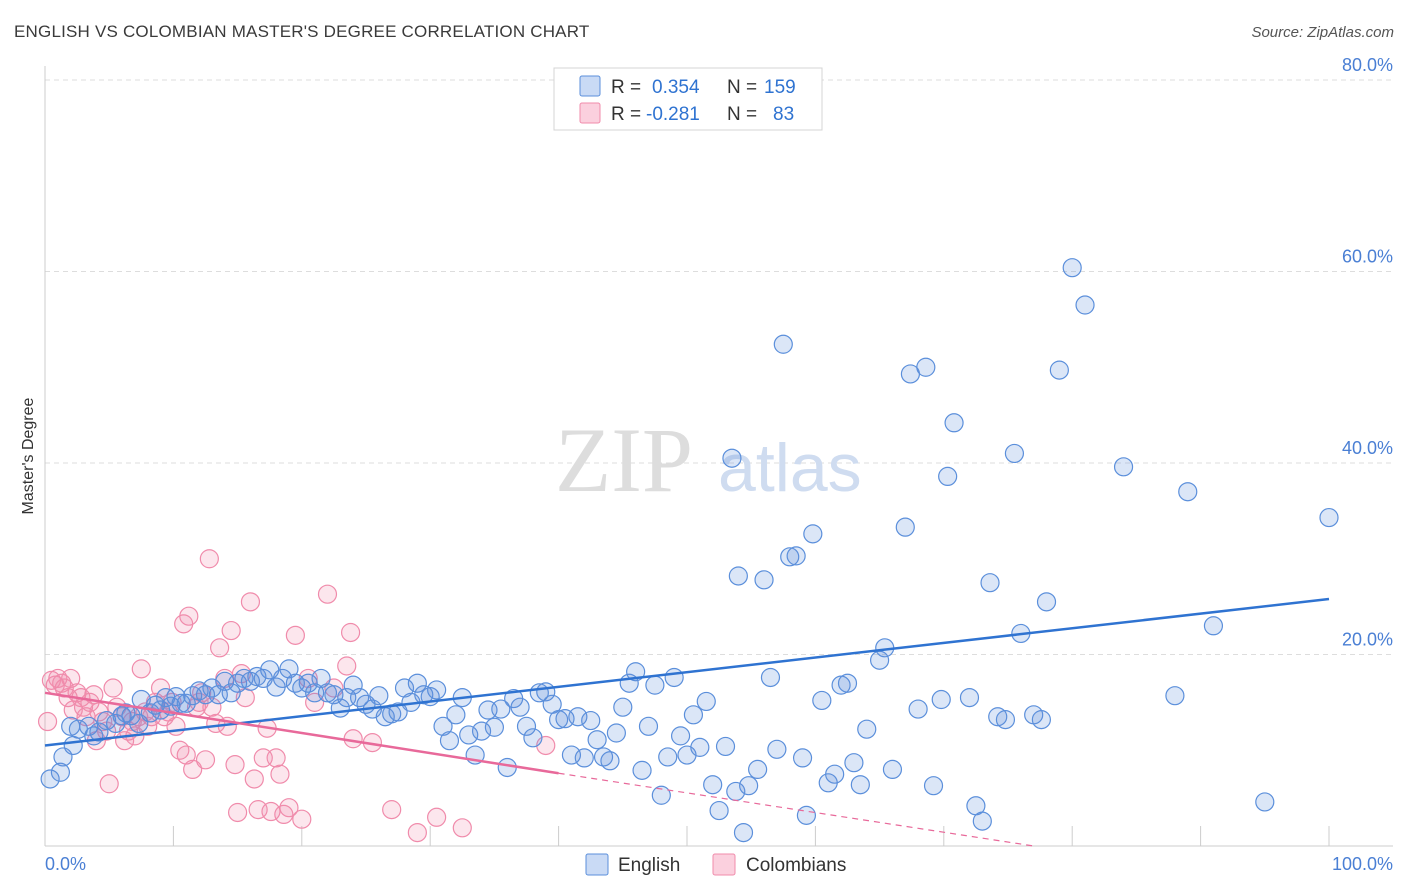  I want to click on bottom-legend-swatch-english, so click(597, 864).